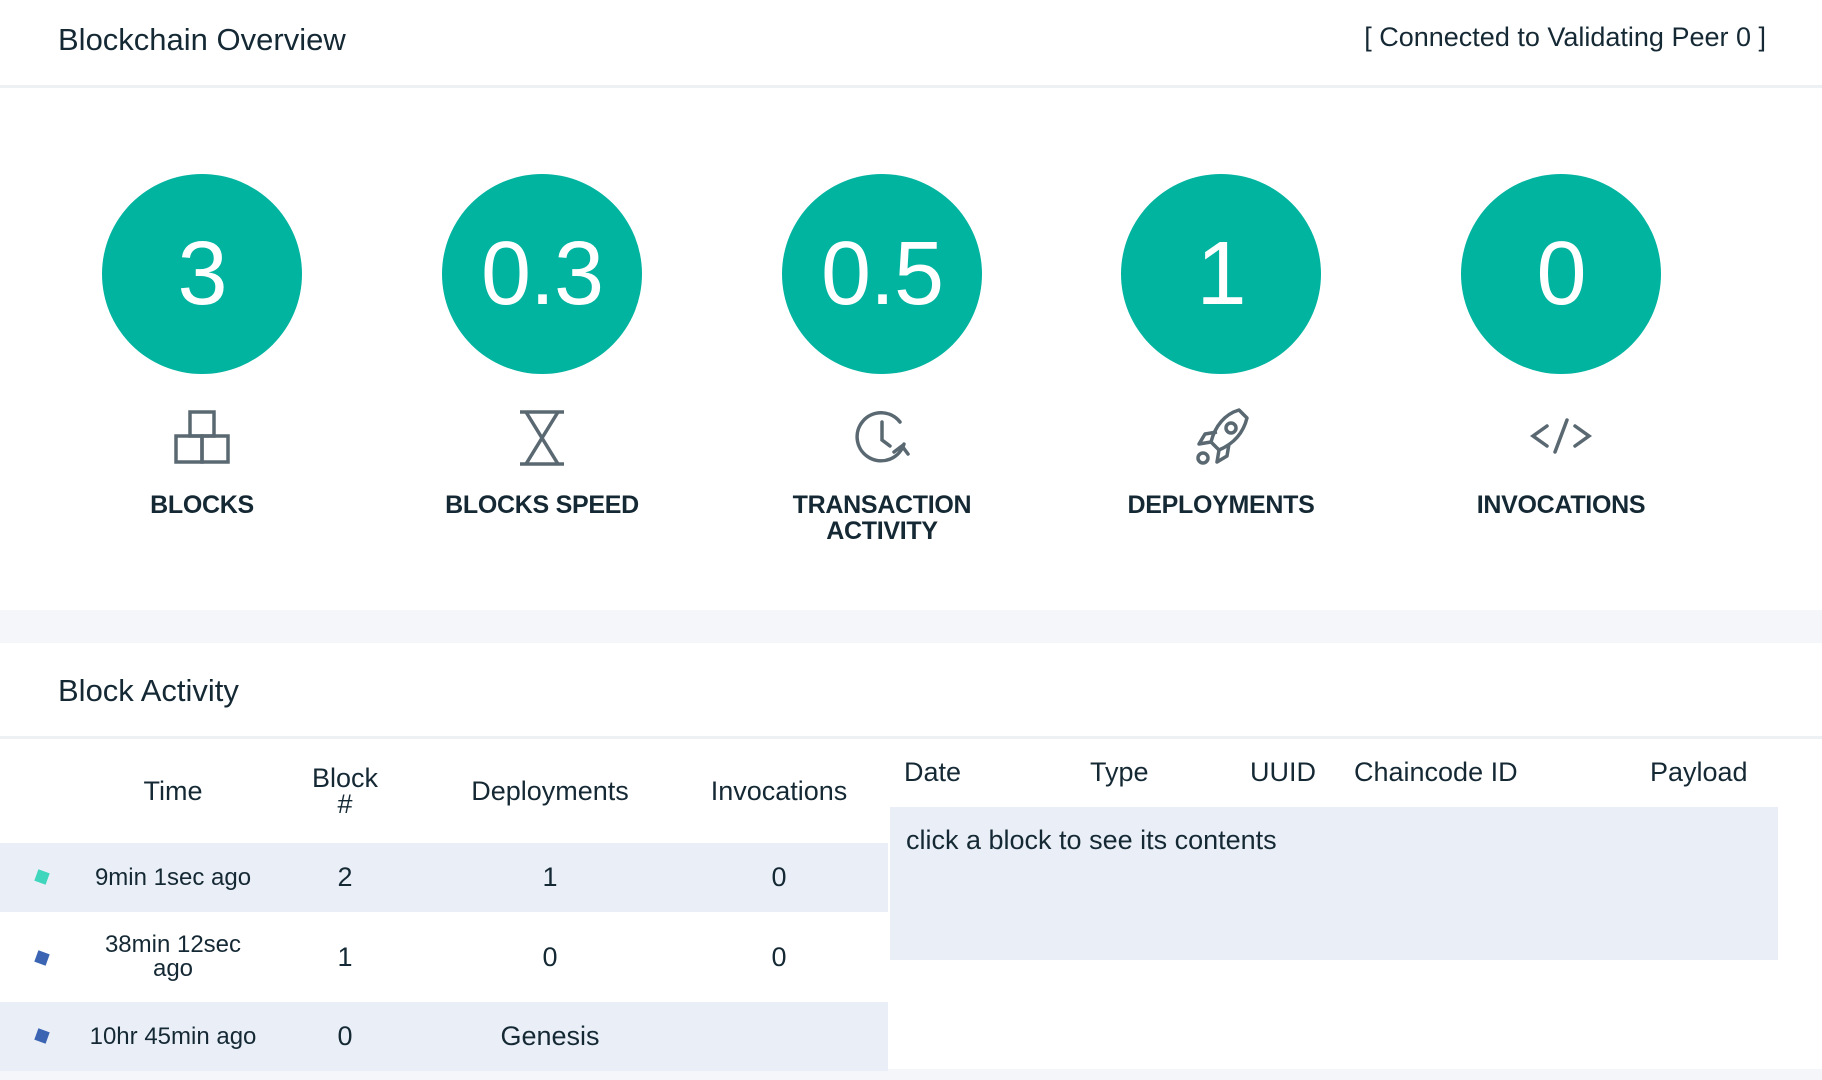 This screenshot has height=1080, width=1822. What do you see at coordinates (202, 438) in the screenshot?
I see `blocks-icon` at bounding box center [202, 438].